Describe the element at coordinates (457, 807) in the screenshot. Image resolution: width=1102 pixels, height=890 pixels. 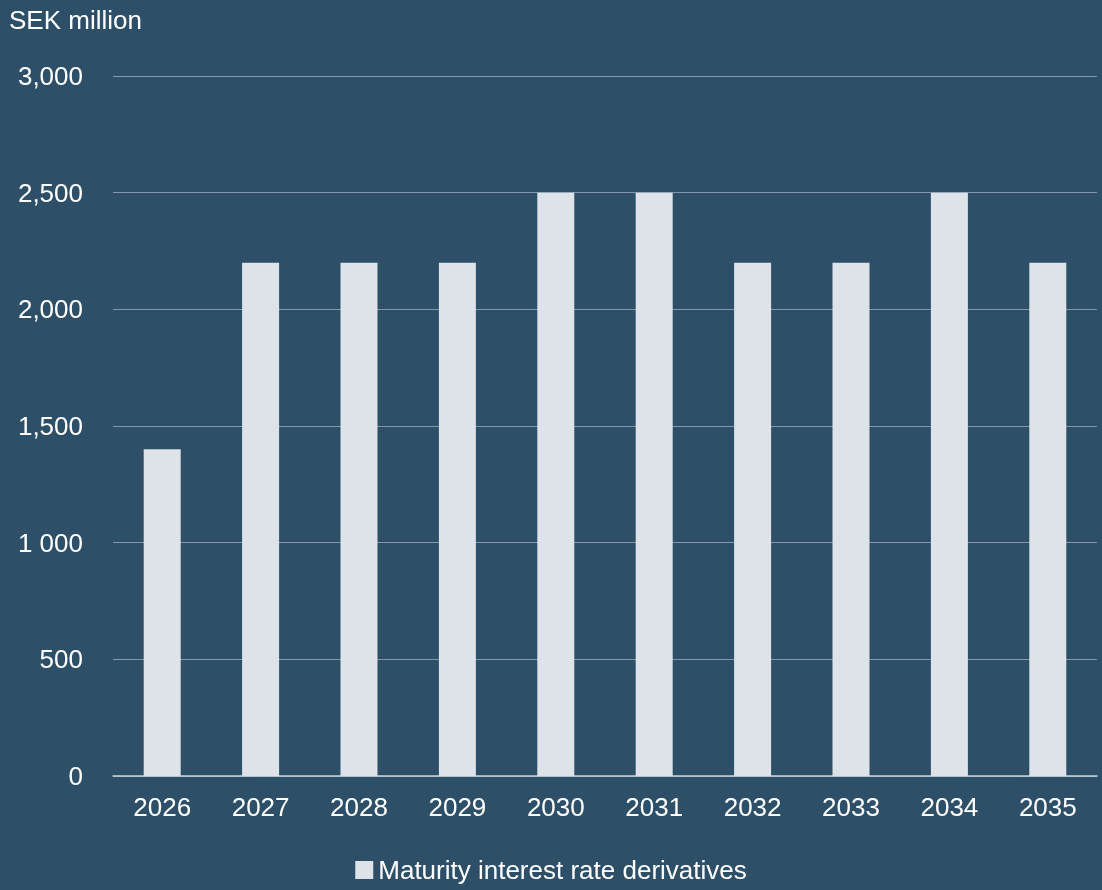
I see `x-tick-label: 2029` at that location.